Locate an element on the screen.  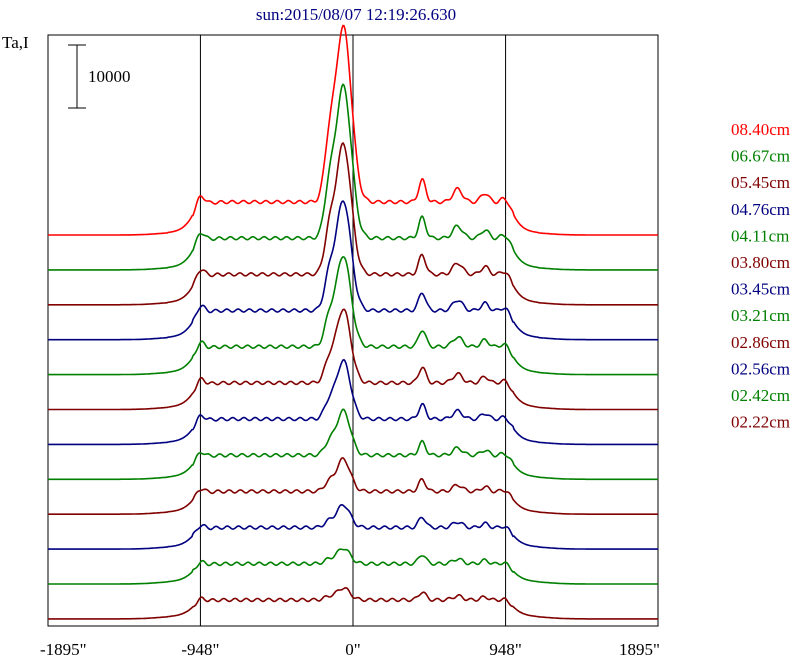
scale-bar-label: 10000 is located at coordinates (109, 76).